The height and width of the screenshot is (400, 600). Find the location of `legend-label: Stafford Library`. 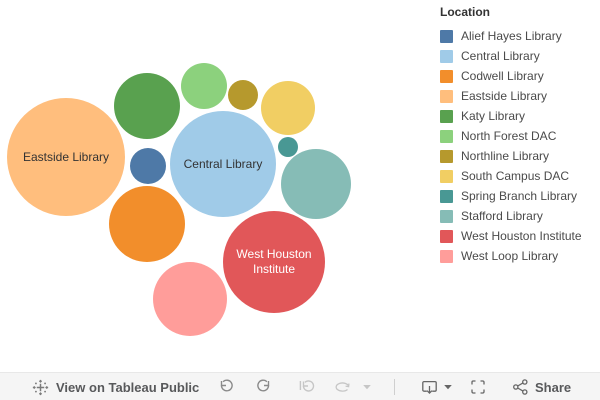

legend-label: Stafford Library is located at coordinates (502, 216).